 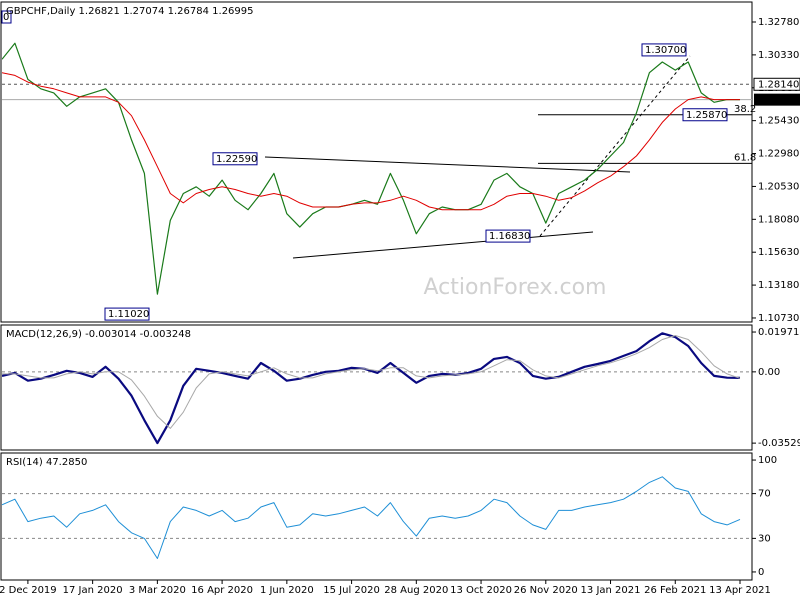 I want to click on y-tick-label: 30, so click(x=764, y=538).